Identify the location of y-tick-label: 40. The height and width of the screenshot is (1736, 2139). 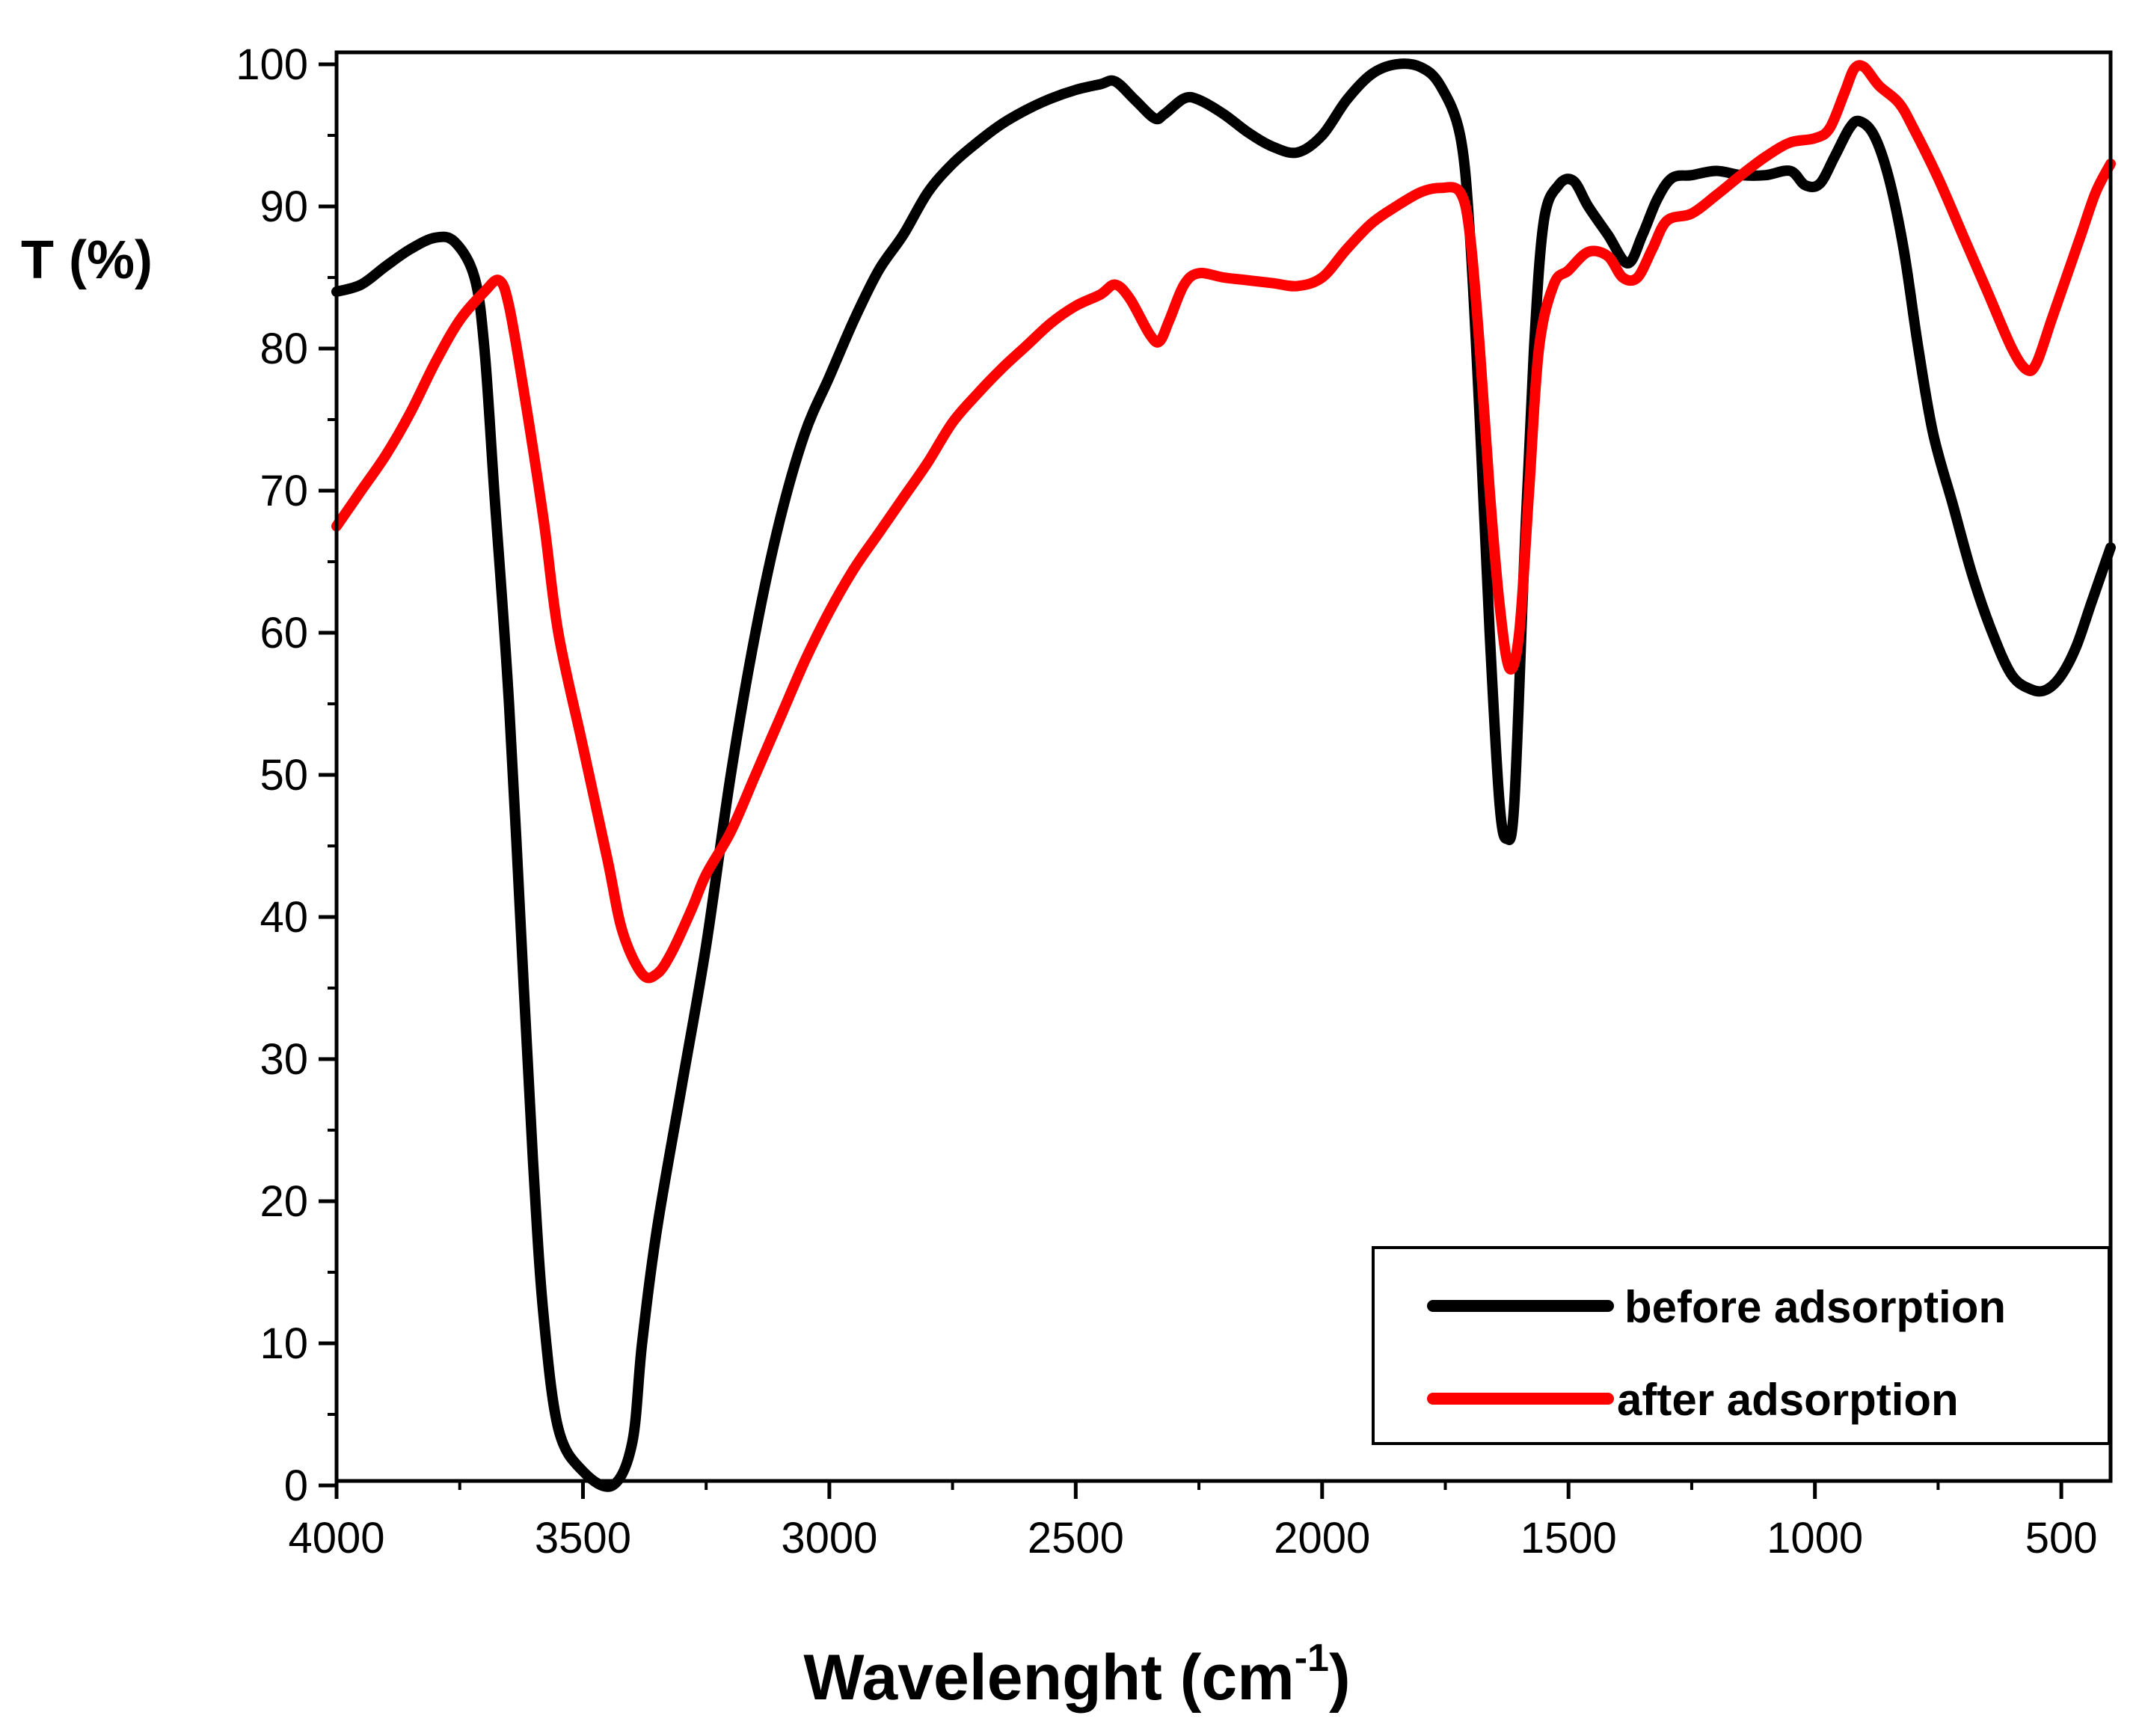
(284, 917).